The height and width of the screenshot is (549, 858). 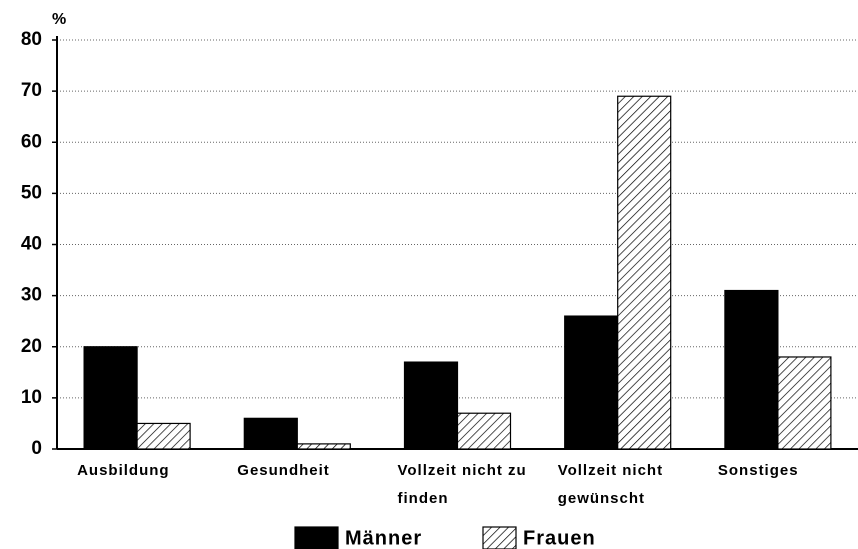 I want to click on y-tick-label: 10, so click(x=31, y=397).